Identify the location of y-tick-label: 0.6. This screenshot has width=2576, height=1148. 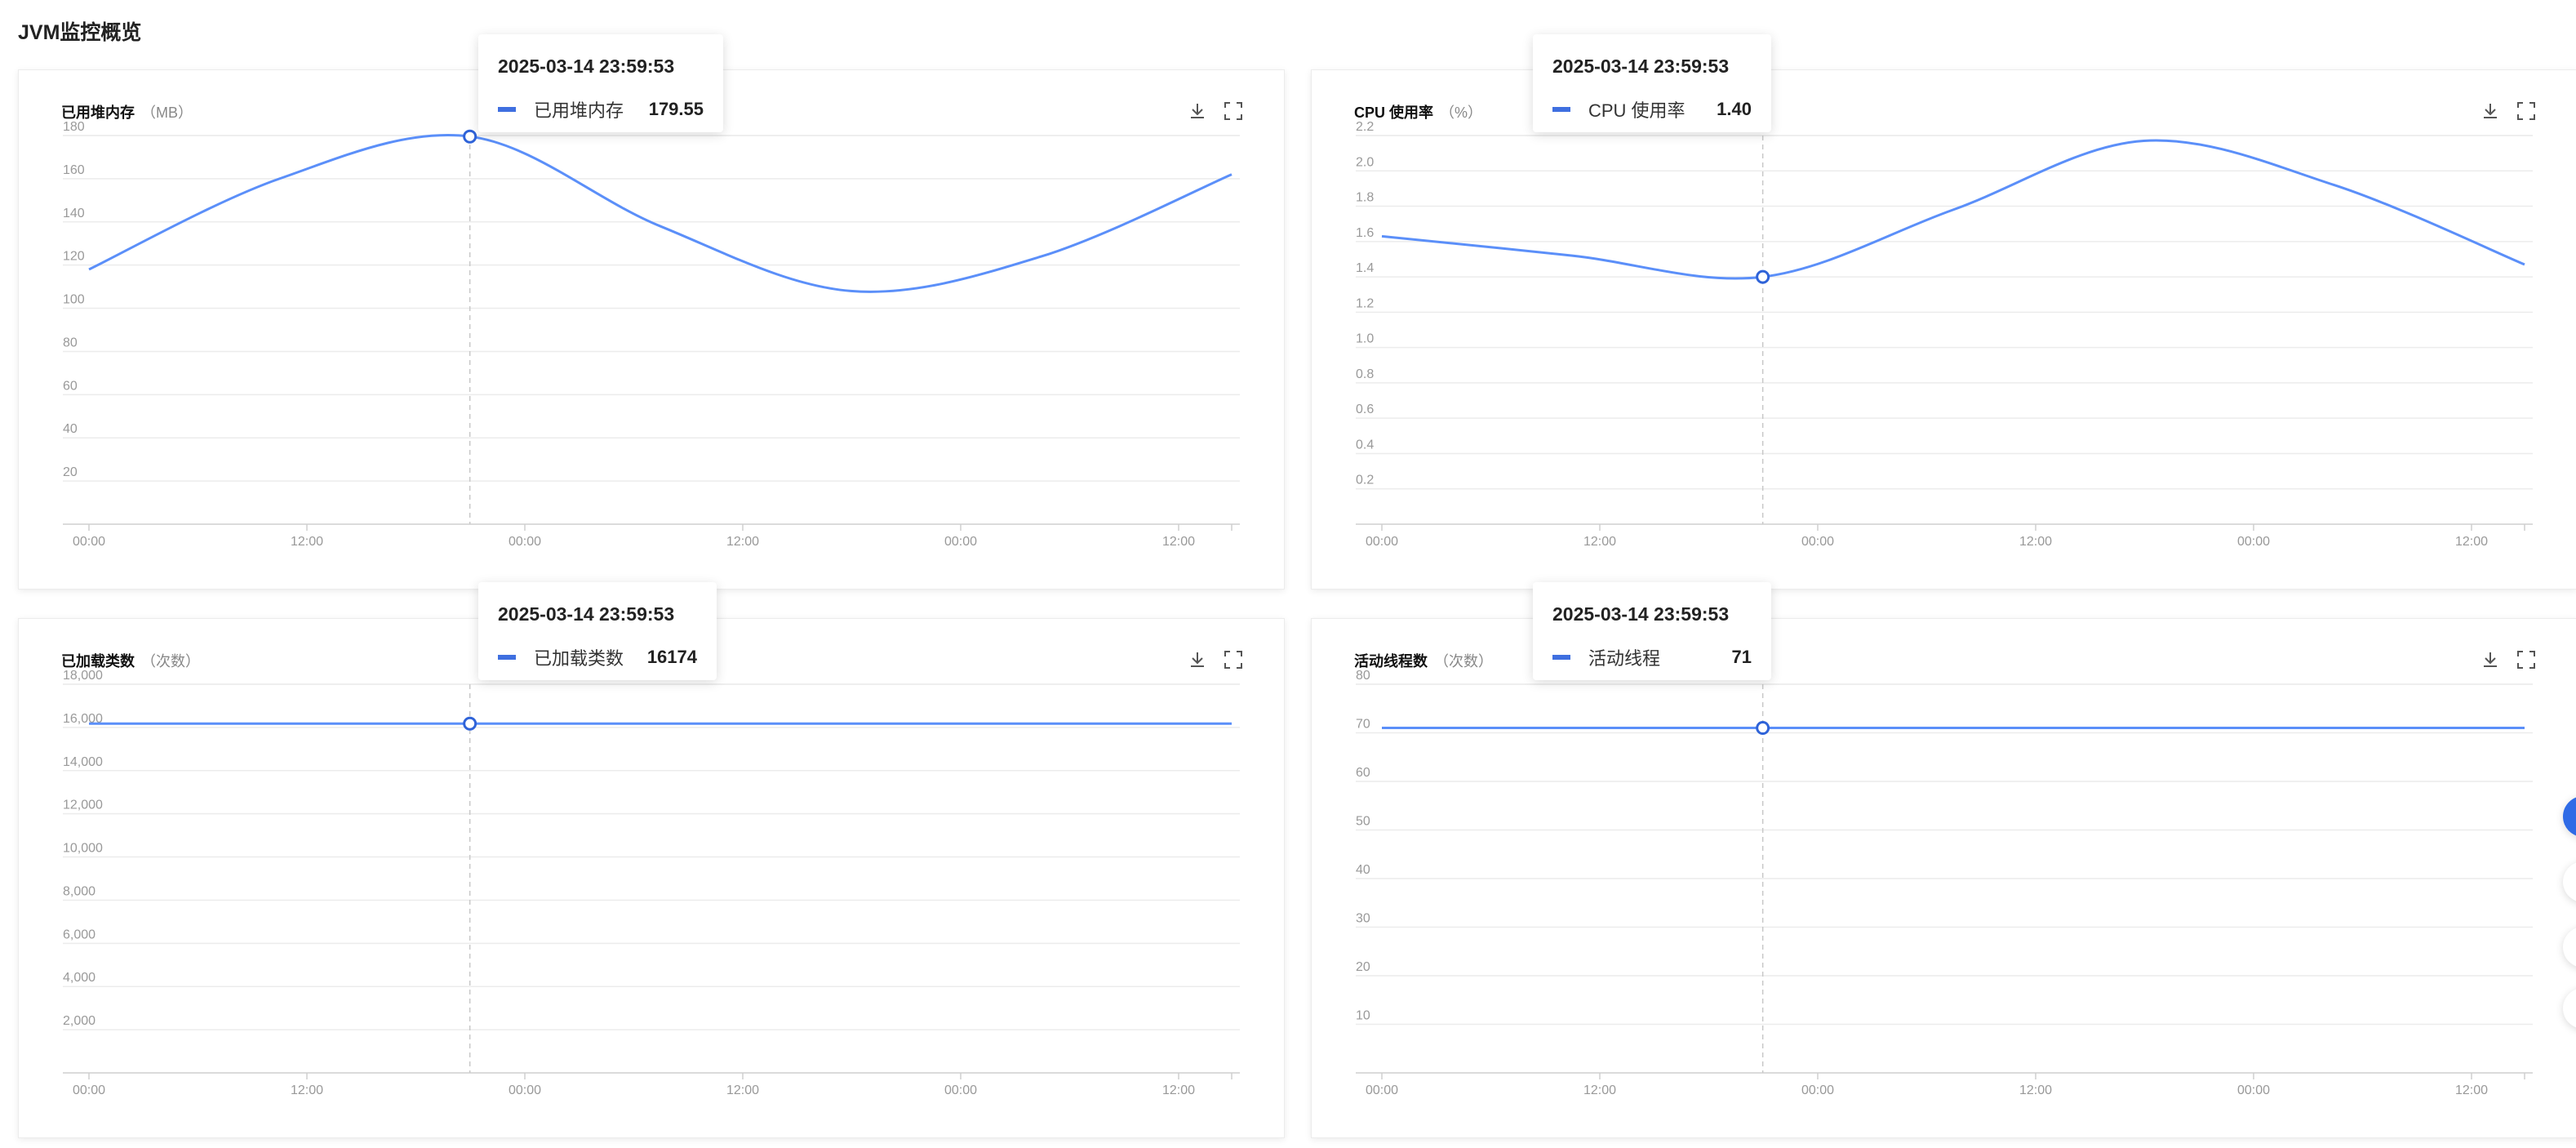
(1365, 409).